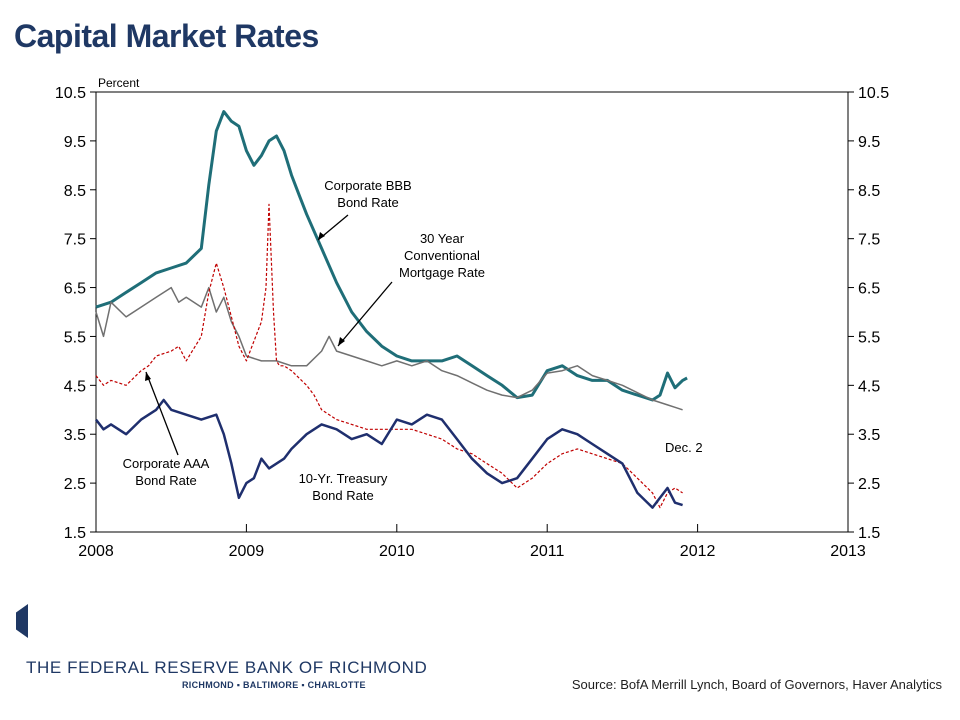 The height and width of the screenshot is (720, 960). What do you see at coordinates (547, 551) in the screenshot?
I see `x-tick-label: 2011` at bounding box center [547, 551].